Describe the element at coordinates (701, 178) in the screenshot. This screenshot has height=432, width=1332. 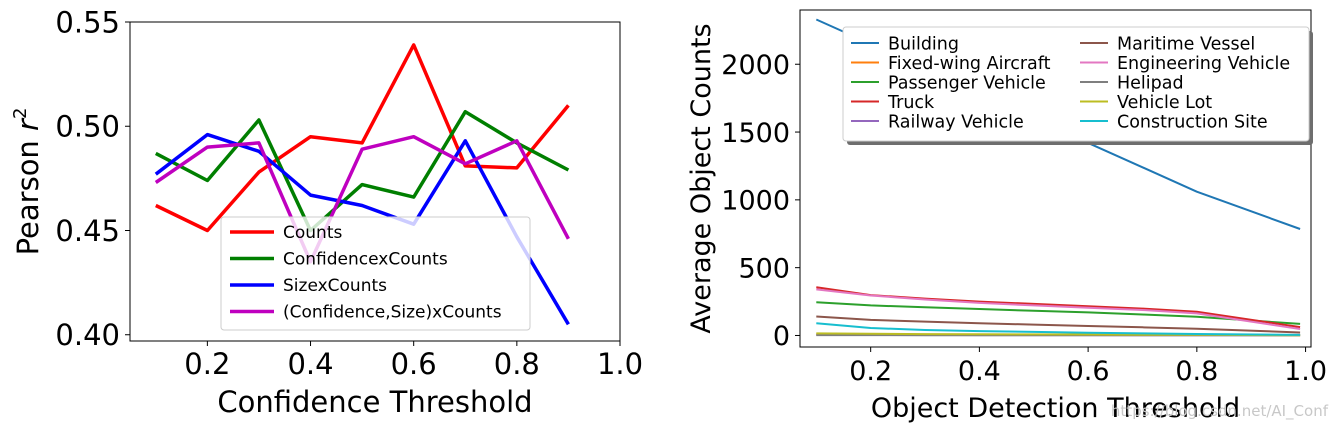
I see `y-axis-label: Average Object Counts` at that location.